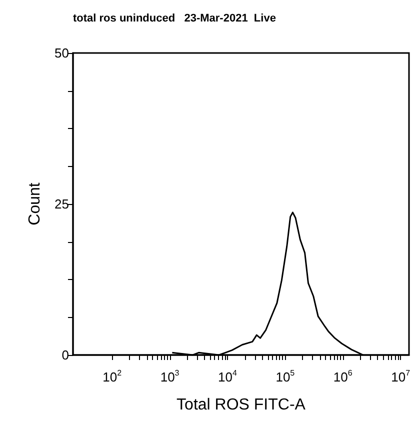  Describe the element at coordinates (61, 204) in the screenshot. I see `y-tick-label: 25` at that location.